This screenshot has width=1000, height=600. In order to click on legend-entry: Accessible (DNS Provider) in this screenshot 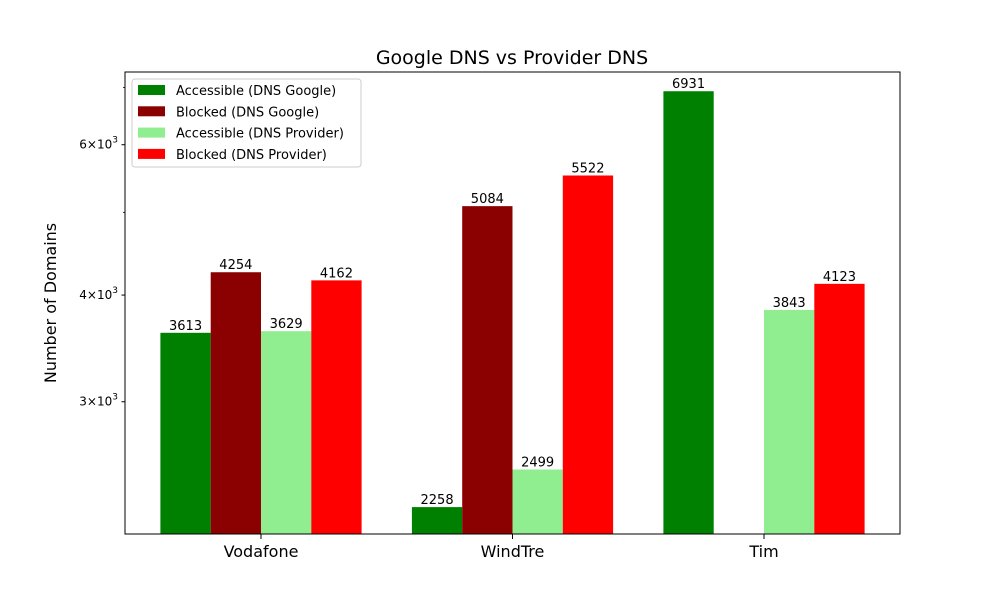, I will do `click(260, 134)`.